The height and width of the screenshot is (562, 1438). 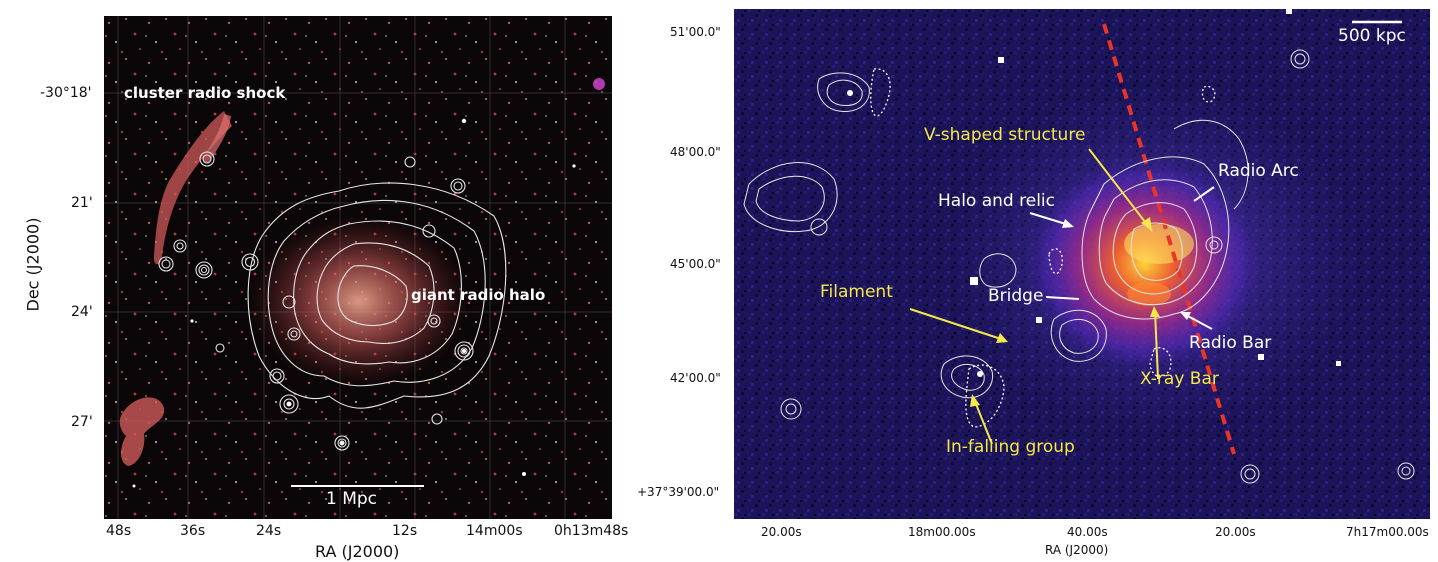 I want to click on annotation-arrows, so click(x=1062, y=296).